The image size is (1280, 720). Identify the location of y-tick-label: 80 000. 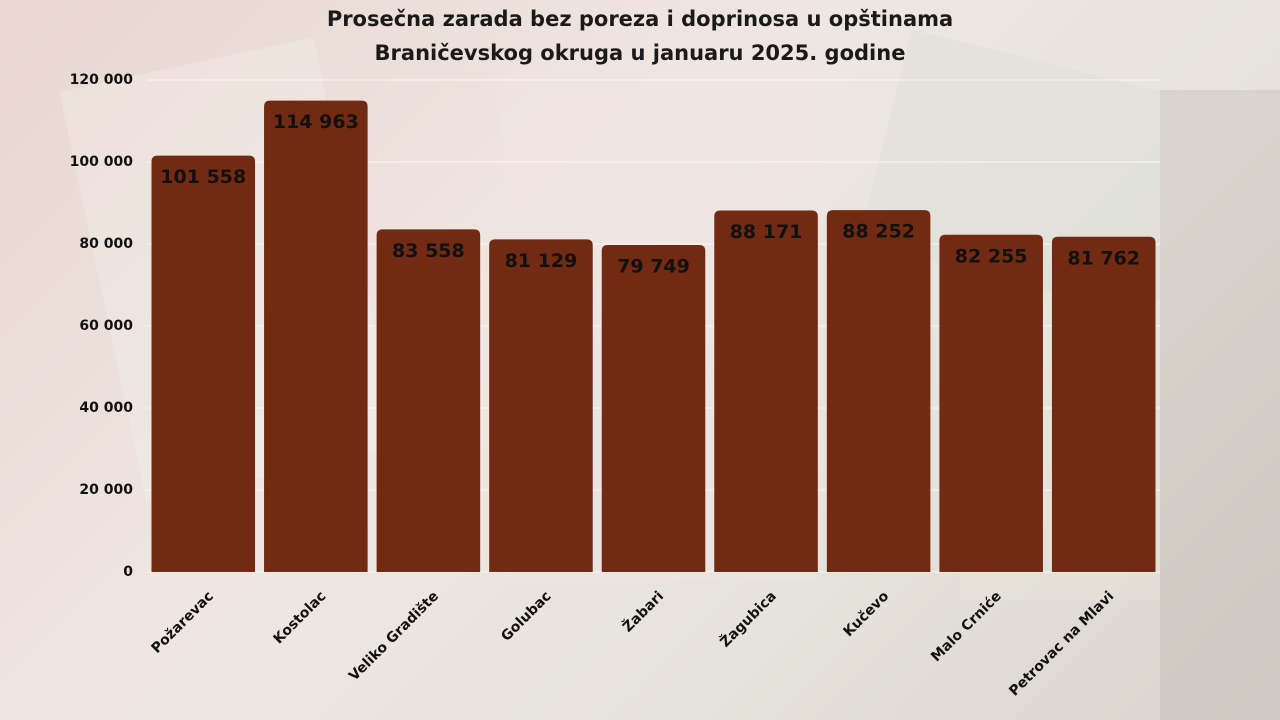
(106, 244).